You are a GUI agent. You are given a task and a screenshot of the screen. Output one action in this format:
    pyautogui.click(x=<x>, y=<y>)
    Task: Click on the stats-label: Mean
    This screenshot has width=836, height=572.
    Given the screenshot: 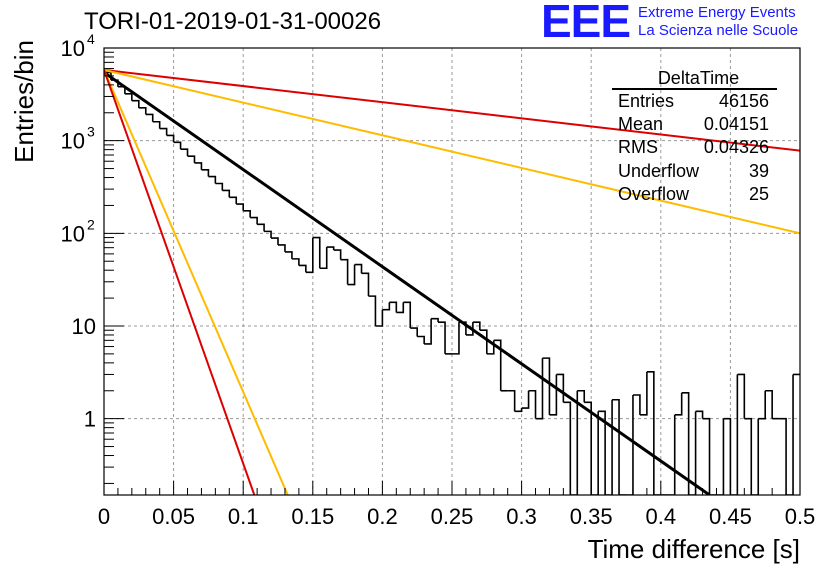 What is the action you would take?
    pyautogui.click(x=641, y=124)
    